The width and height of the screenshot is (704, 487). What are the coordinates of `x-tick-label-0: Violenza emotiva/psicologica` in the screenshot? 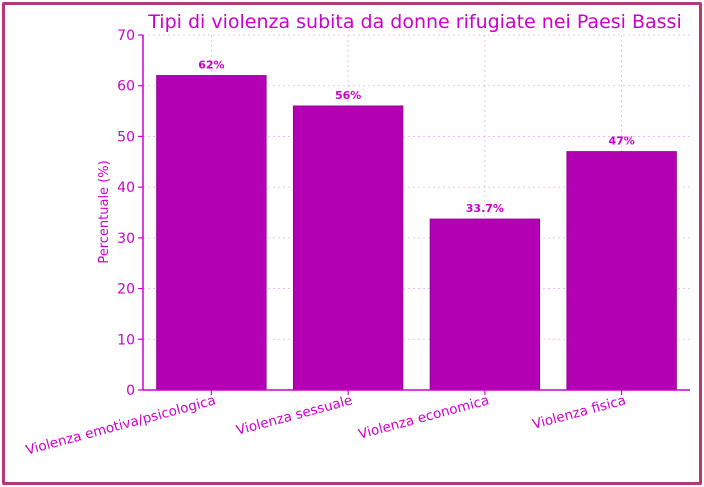 It's located at (120, 425).